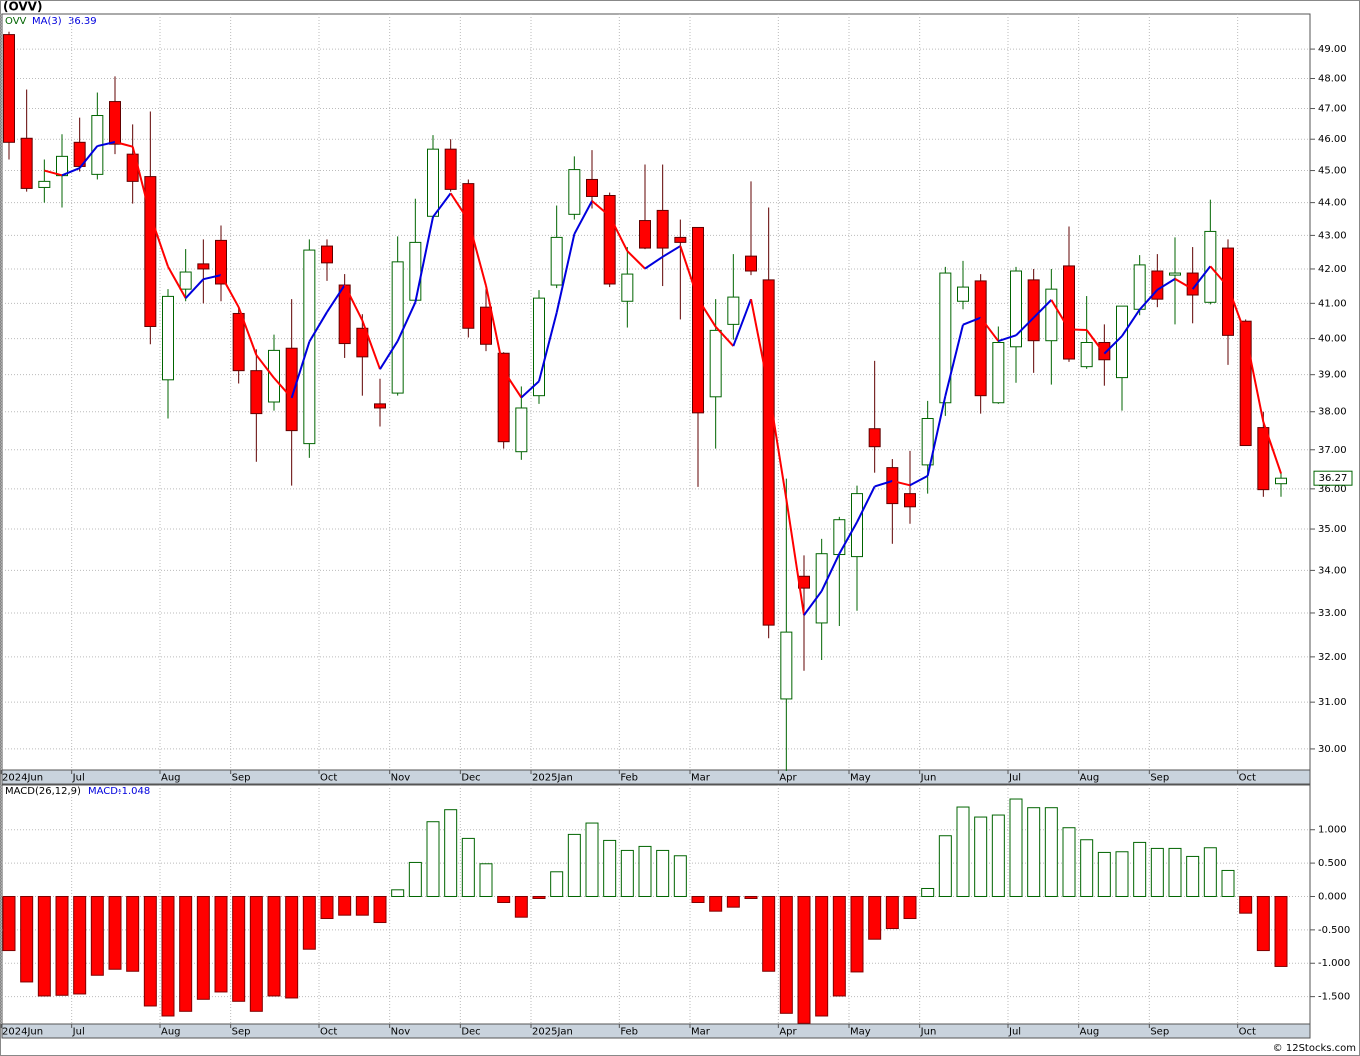 This screenshot has height=1056, width=1360. I want to click on x-tick-label: Mar, so click(701, 1032).